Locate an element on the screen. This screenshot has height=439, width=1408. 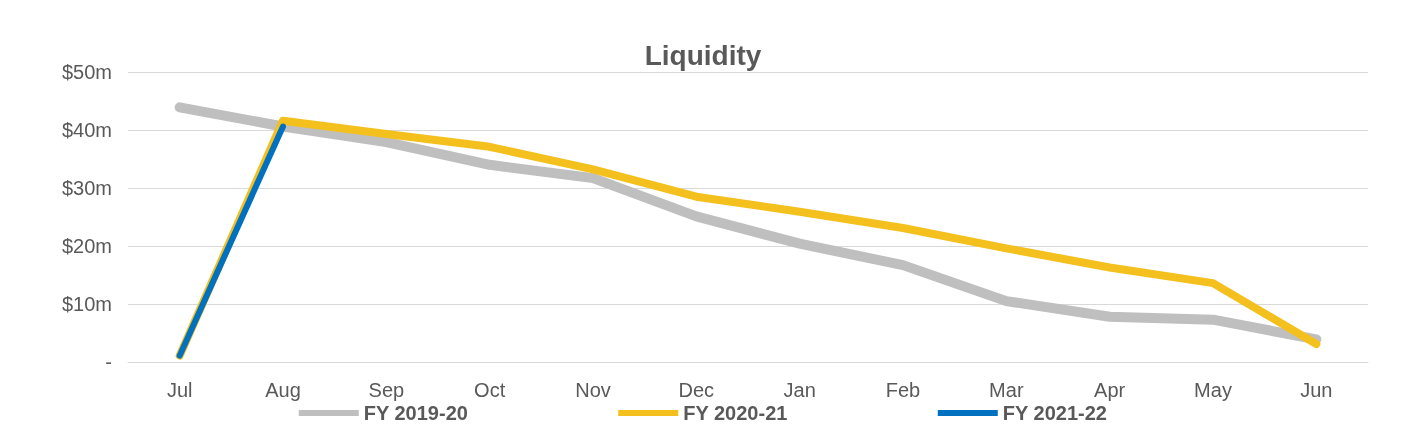
legend-label: FY 2021-22 is located at coordinates (1054, 413).